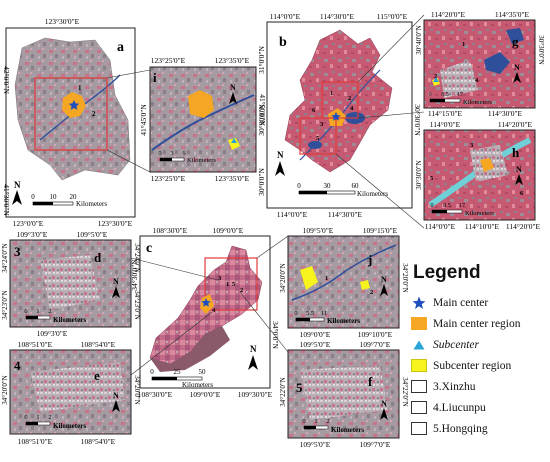  I want to click on star-icon, so click(419, 302).